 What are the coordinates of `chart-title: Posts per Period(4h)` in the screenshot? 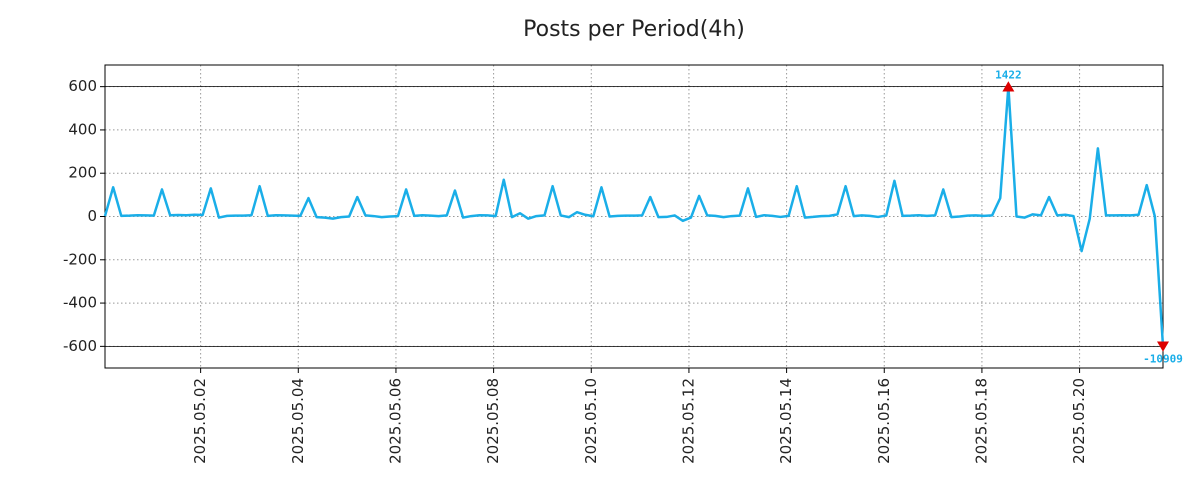 It's located at (634, 29).